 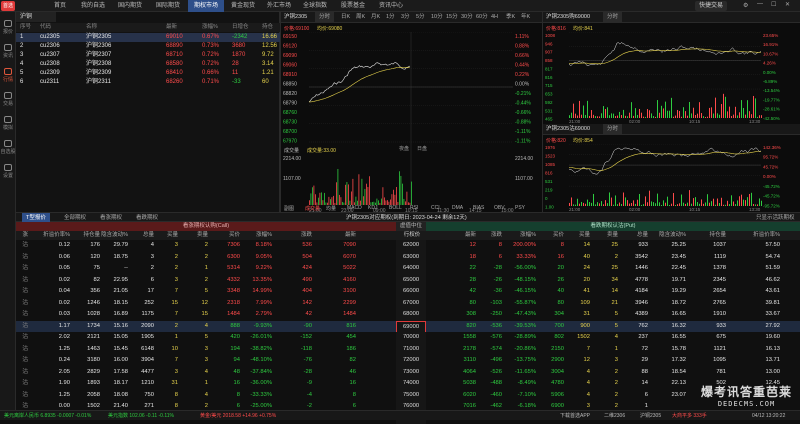 I want to click on right-chart-top-period: 分时, so click(x=612, y=17).